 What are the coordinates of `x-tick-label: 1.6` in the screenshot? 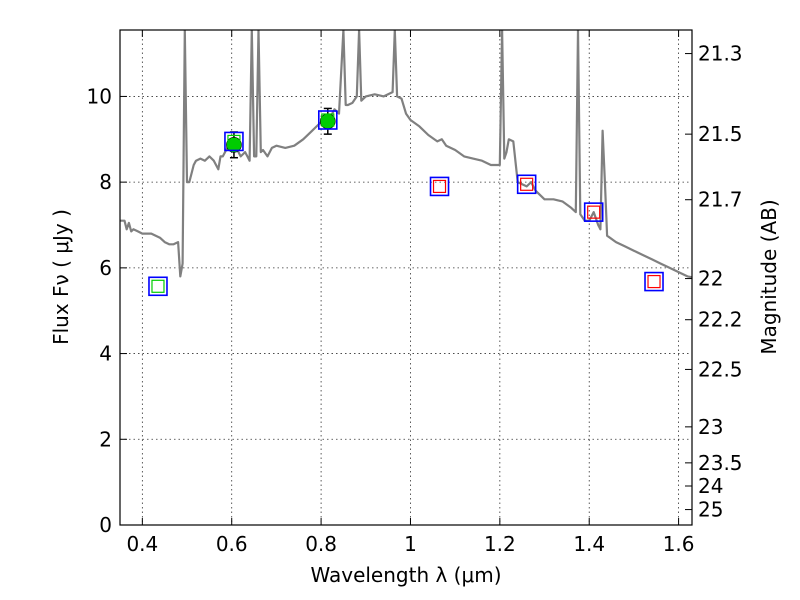 It's located at (679, 544).